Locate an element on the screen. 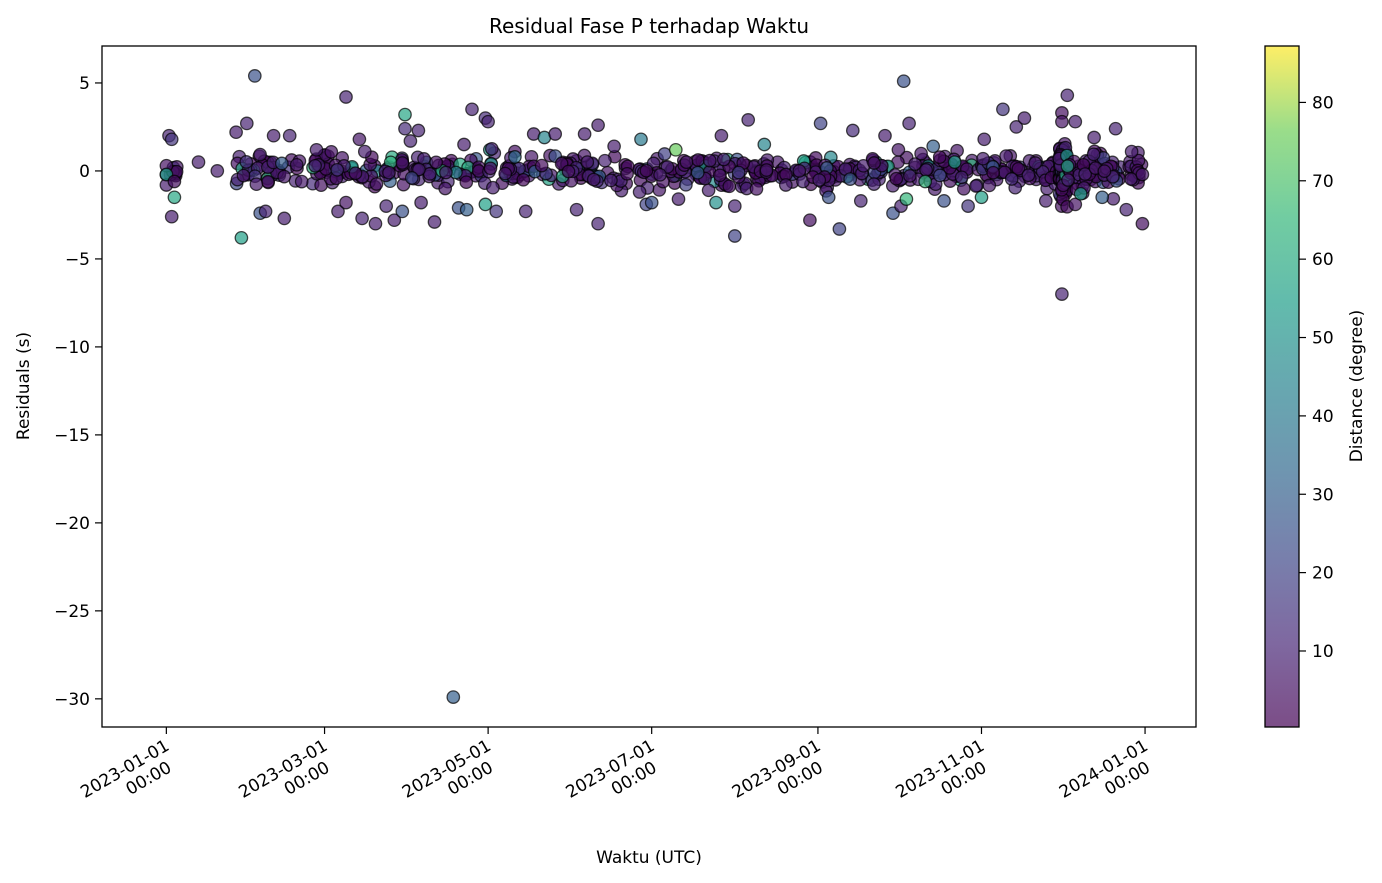 Image resolution: width=1382 pixels, height=883 pixels. chart-title: Residual Fase P terhadap Waktu is located at coordinates (649, 26).